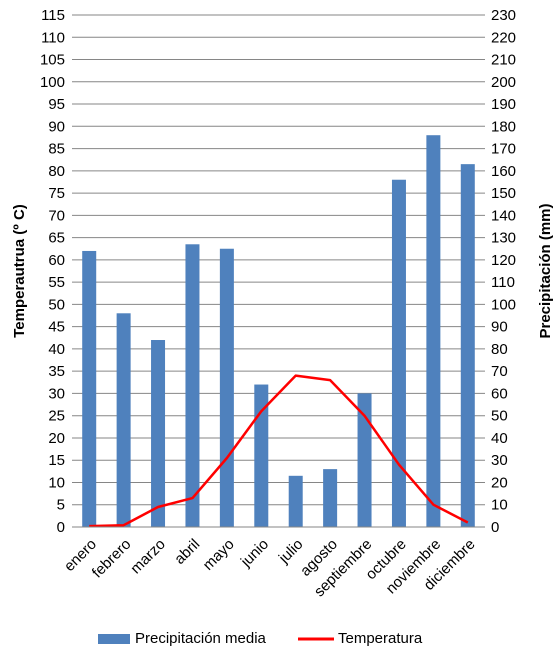 This screenshot has width=559, height=646. Describe the element at coordinates (56, 304) in the screenshot. I see `left-tick-label: 50` at that location.